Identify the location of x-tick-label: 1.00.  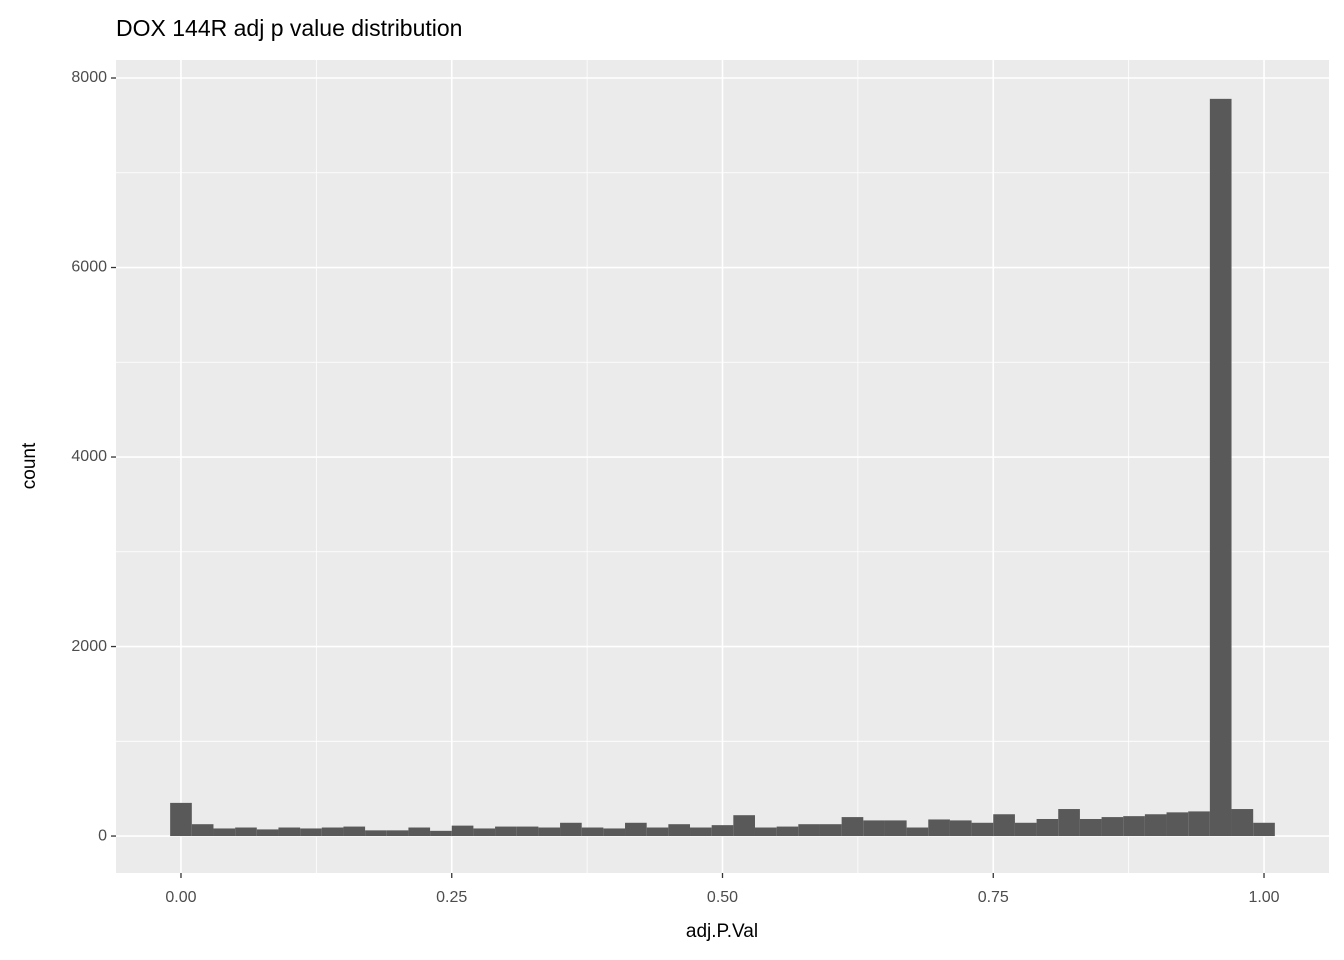
(1263, 897).